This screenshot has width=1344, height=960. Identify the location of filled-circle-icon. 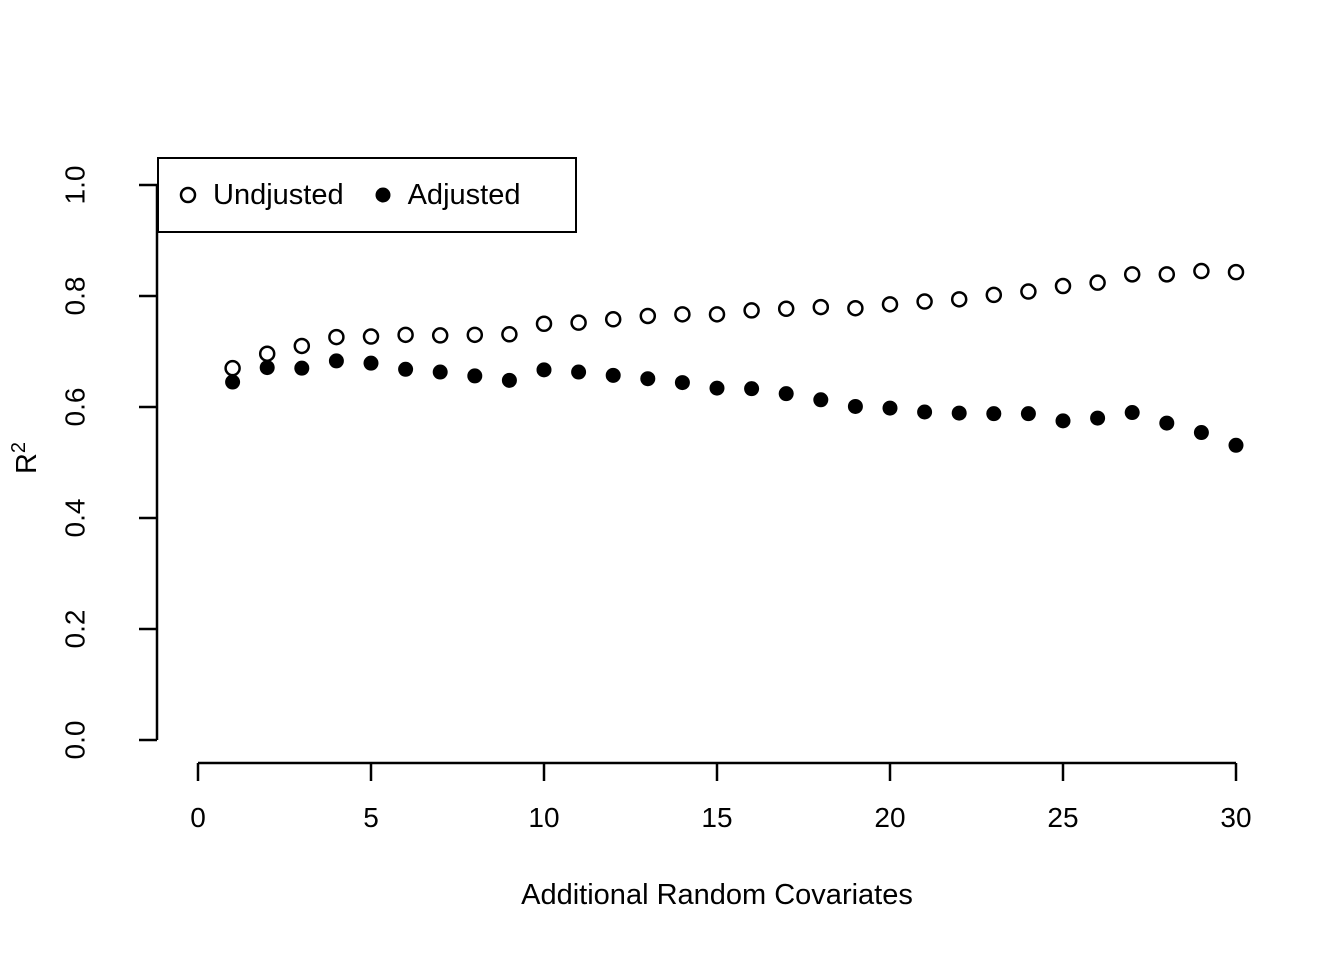
(383, 195).